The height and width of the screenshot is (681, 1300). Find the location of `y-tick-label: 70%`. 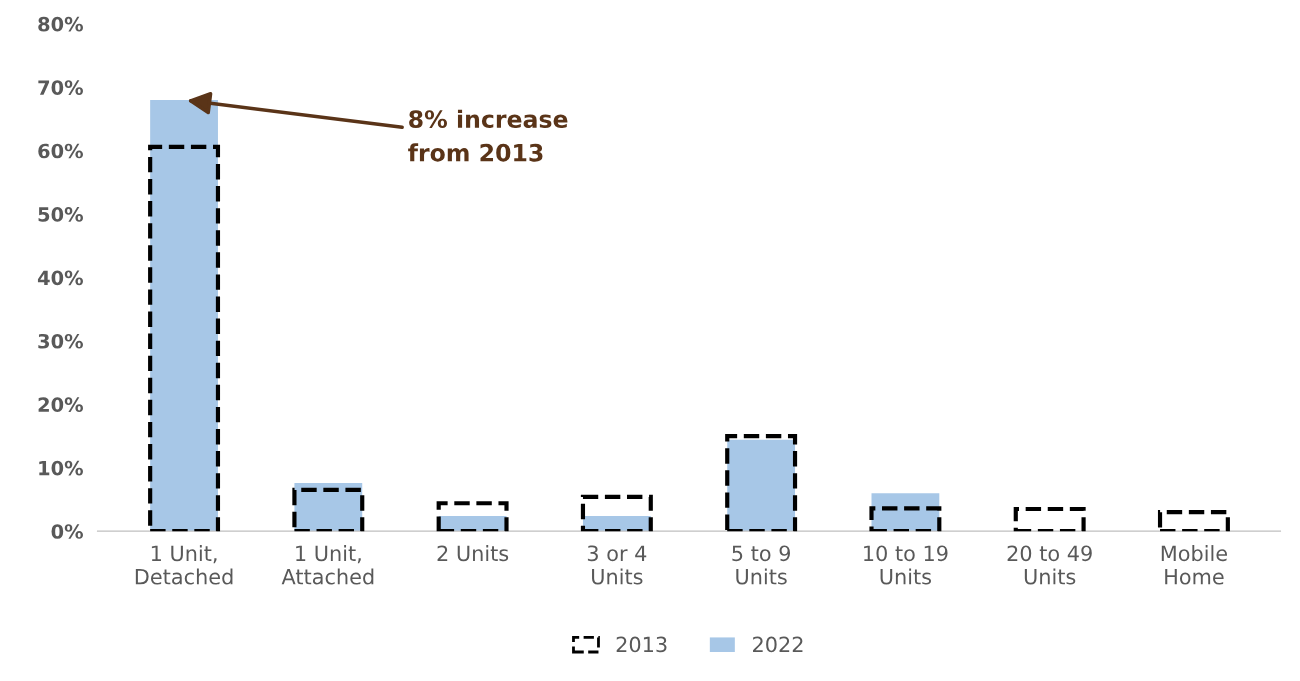

y-tick-label: 70% is located at coordinates (60, 87).